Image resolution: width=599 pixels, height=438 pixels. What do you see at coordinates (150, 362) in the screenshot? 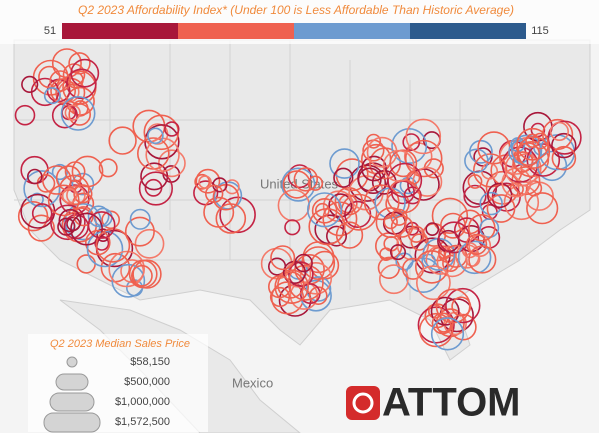
I see `size-legend-label: $58,150` at bounding box center [150, 362].